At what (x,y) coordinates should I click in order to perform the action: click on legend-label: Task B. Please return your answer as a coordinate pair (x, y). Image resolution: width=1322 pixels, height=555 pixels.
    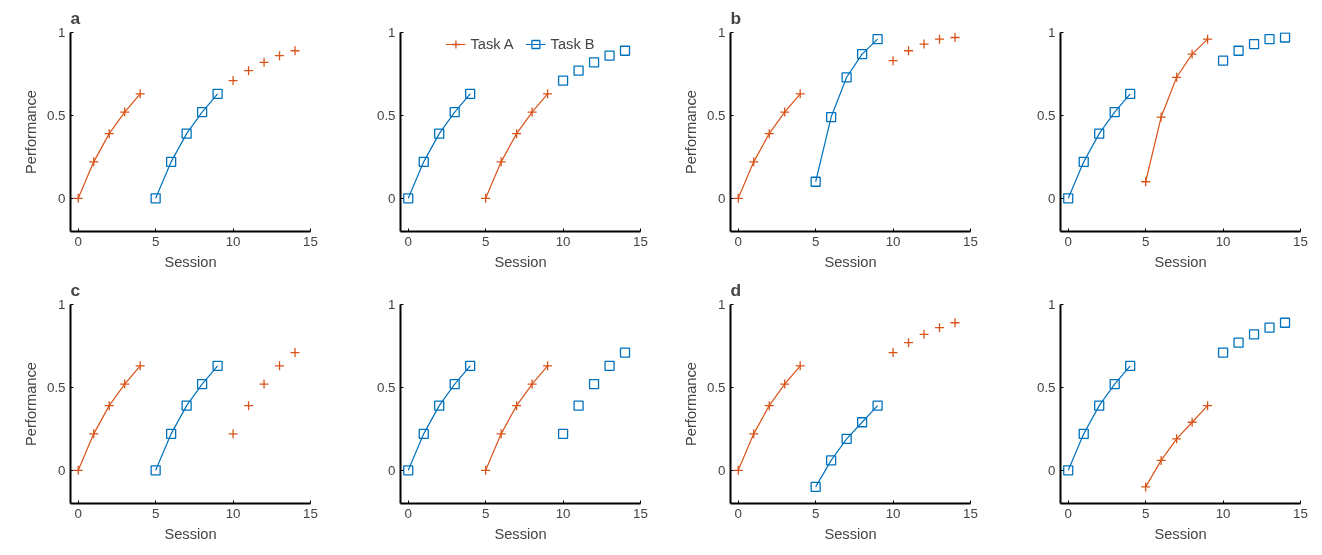
    Looking at the image, I should click on (572, 44).